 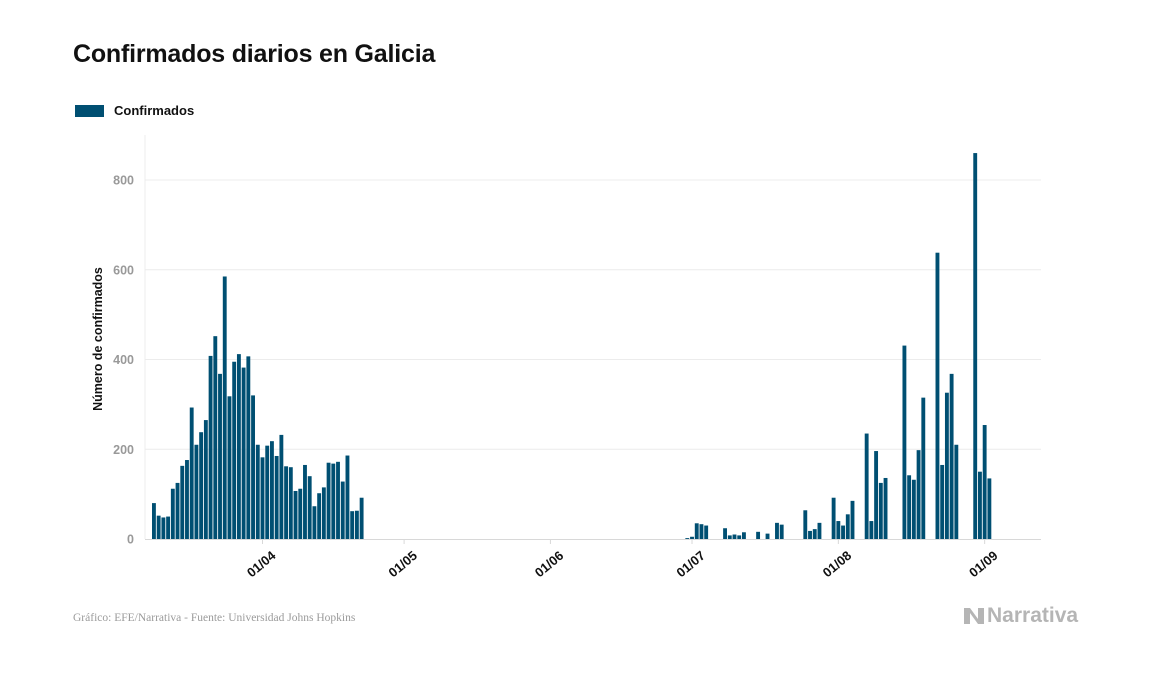 What do you see at coordinates (837, 564) in the screenshot?
I see `x-tick-label-01/08: 01/08` at bounding box center [837, 564].